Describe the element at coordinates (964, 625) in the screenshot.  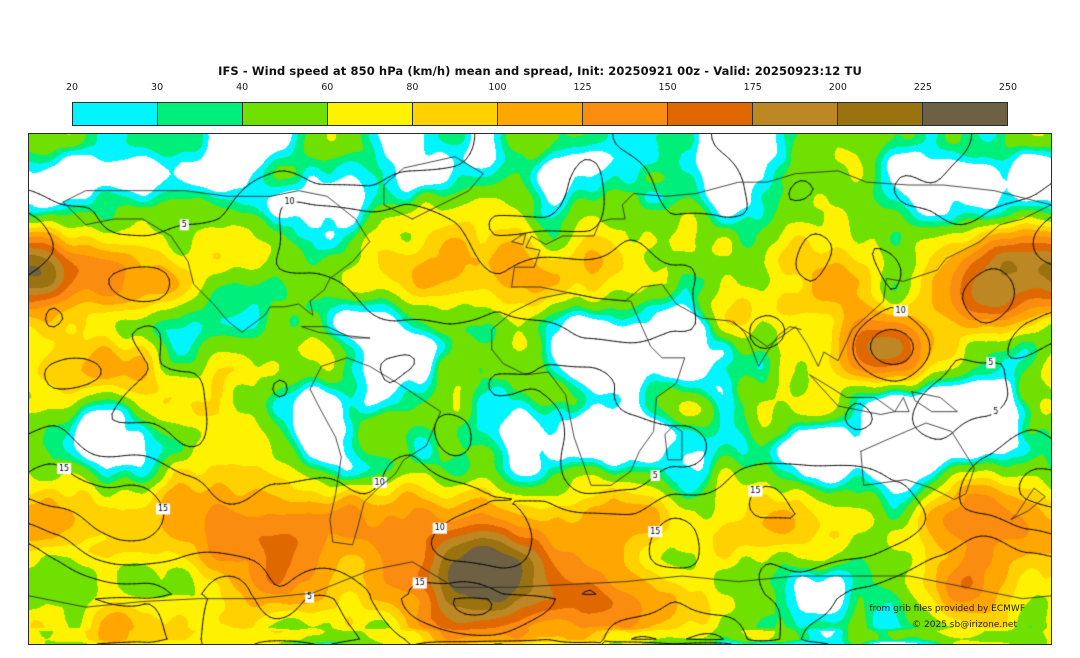
I see `copyright-credit: © 2025 sb@irizone.net` at that location.